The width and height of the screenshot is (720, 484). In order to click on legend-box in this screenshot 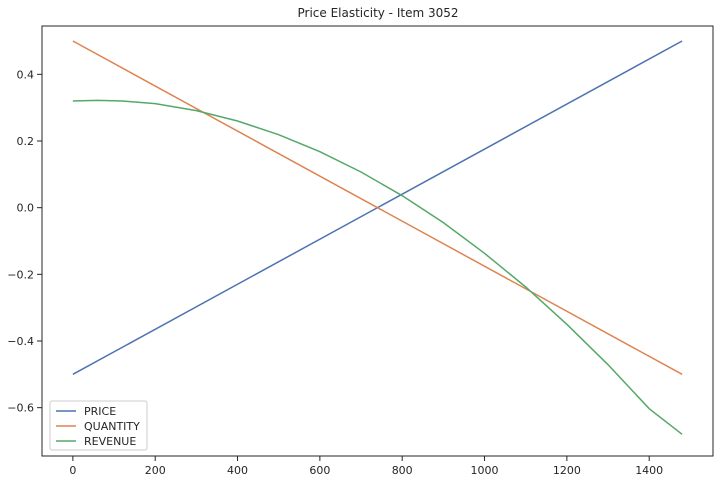, I will do `click(98, 425)`.